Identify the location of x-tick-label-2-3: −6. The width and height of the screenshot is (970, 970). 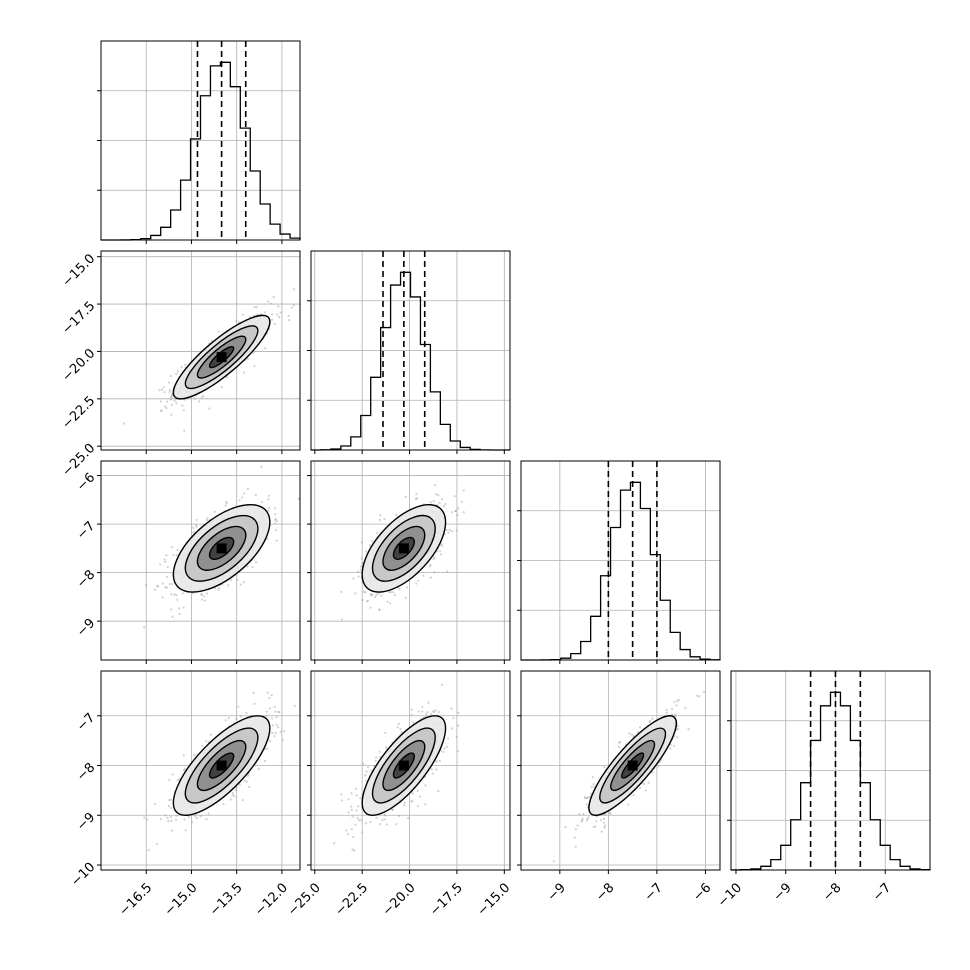
(702, 892).